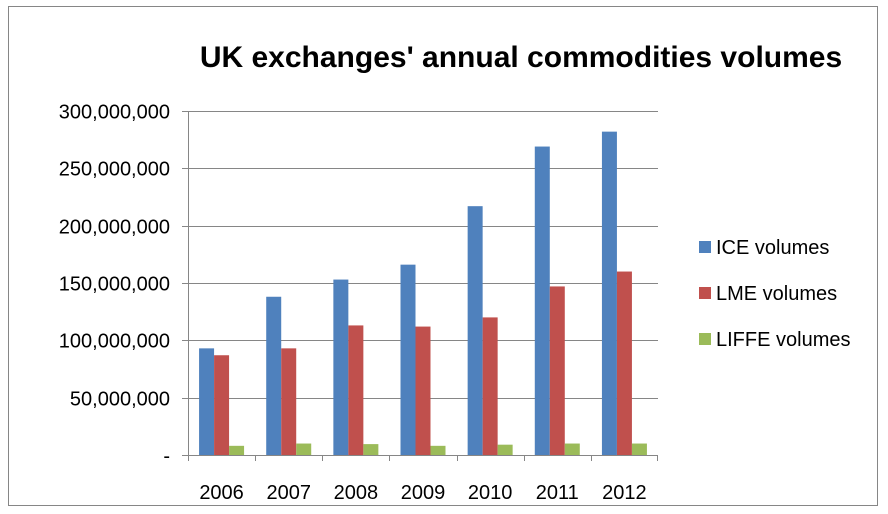 Image resolution: width=888 pixels, height=514 pixels. Describe the element at coordinates (356, 493) in the screenshot. I see `x-tick-label: 2008` at that location.